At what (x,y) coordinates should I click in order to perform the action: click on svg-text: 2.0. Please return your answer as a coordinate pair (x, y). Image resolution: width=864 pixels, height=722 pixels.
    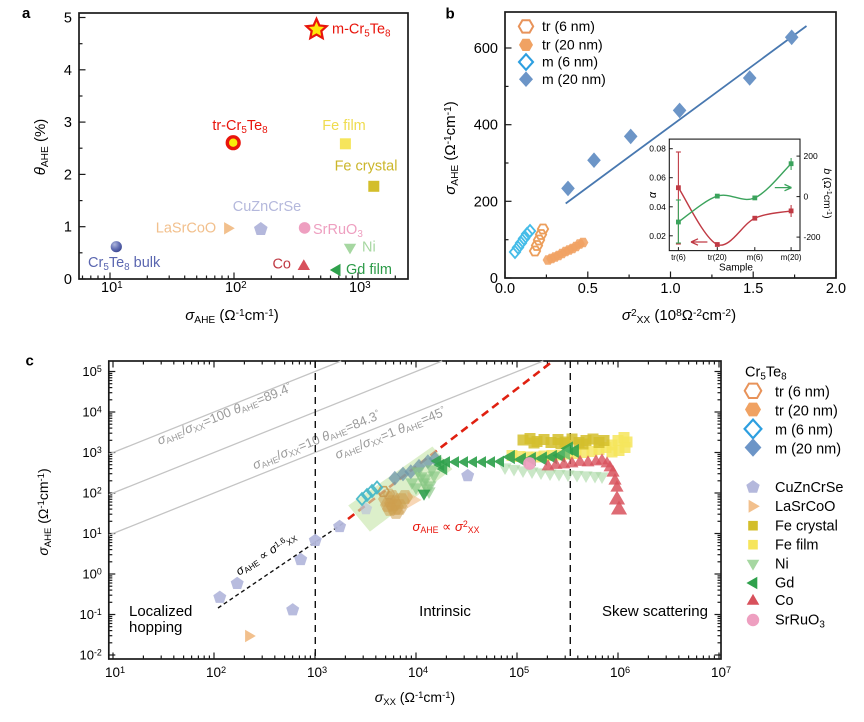
    Looking at the image, I should click on (836, 289).